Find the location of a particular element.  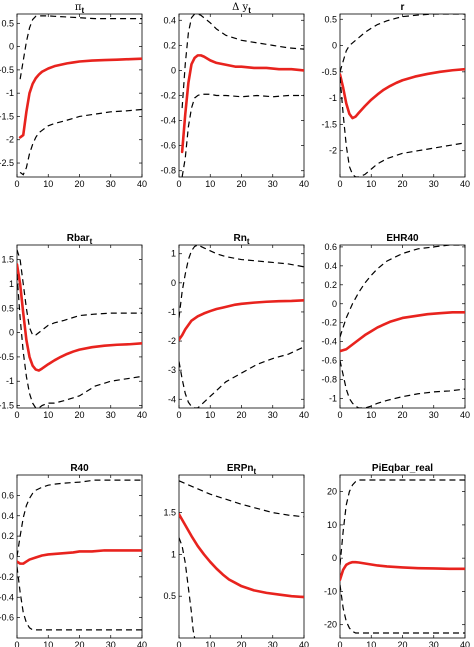

y-tick-label: 0.4 is located at coordinates (169, 20).